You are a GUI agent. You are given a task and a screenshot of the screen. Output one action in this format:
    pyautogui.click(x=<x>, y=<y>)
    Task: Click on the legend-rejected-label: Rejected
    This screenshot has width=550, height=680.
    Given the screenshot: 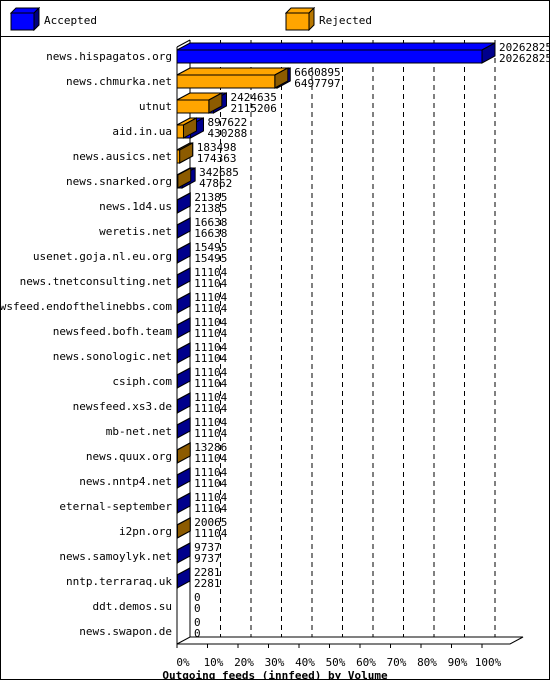 What is the action you would take?
    pyautogui.click(x=345, y=20)
    